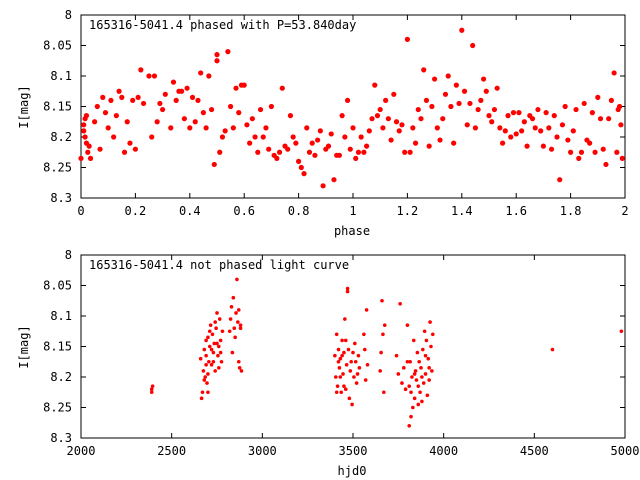 This screenshot has width=640, height=480. Describe the element at coordinates (222, 25) in the screenshot. I see `phased-plot-title: 165316-5041.4 phased with P=53.840day` at that location.